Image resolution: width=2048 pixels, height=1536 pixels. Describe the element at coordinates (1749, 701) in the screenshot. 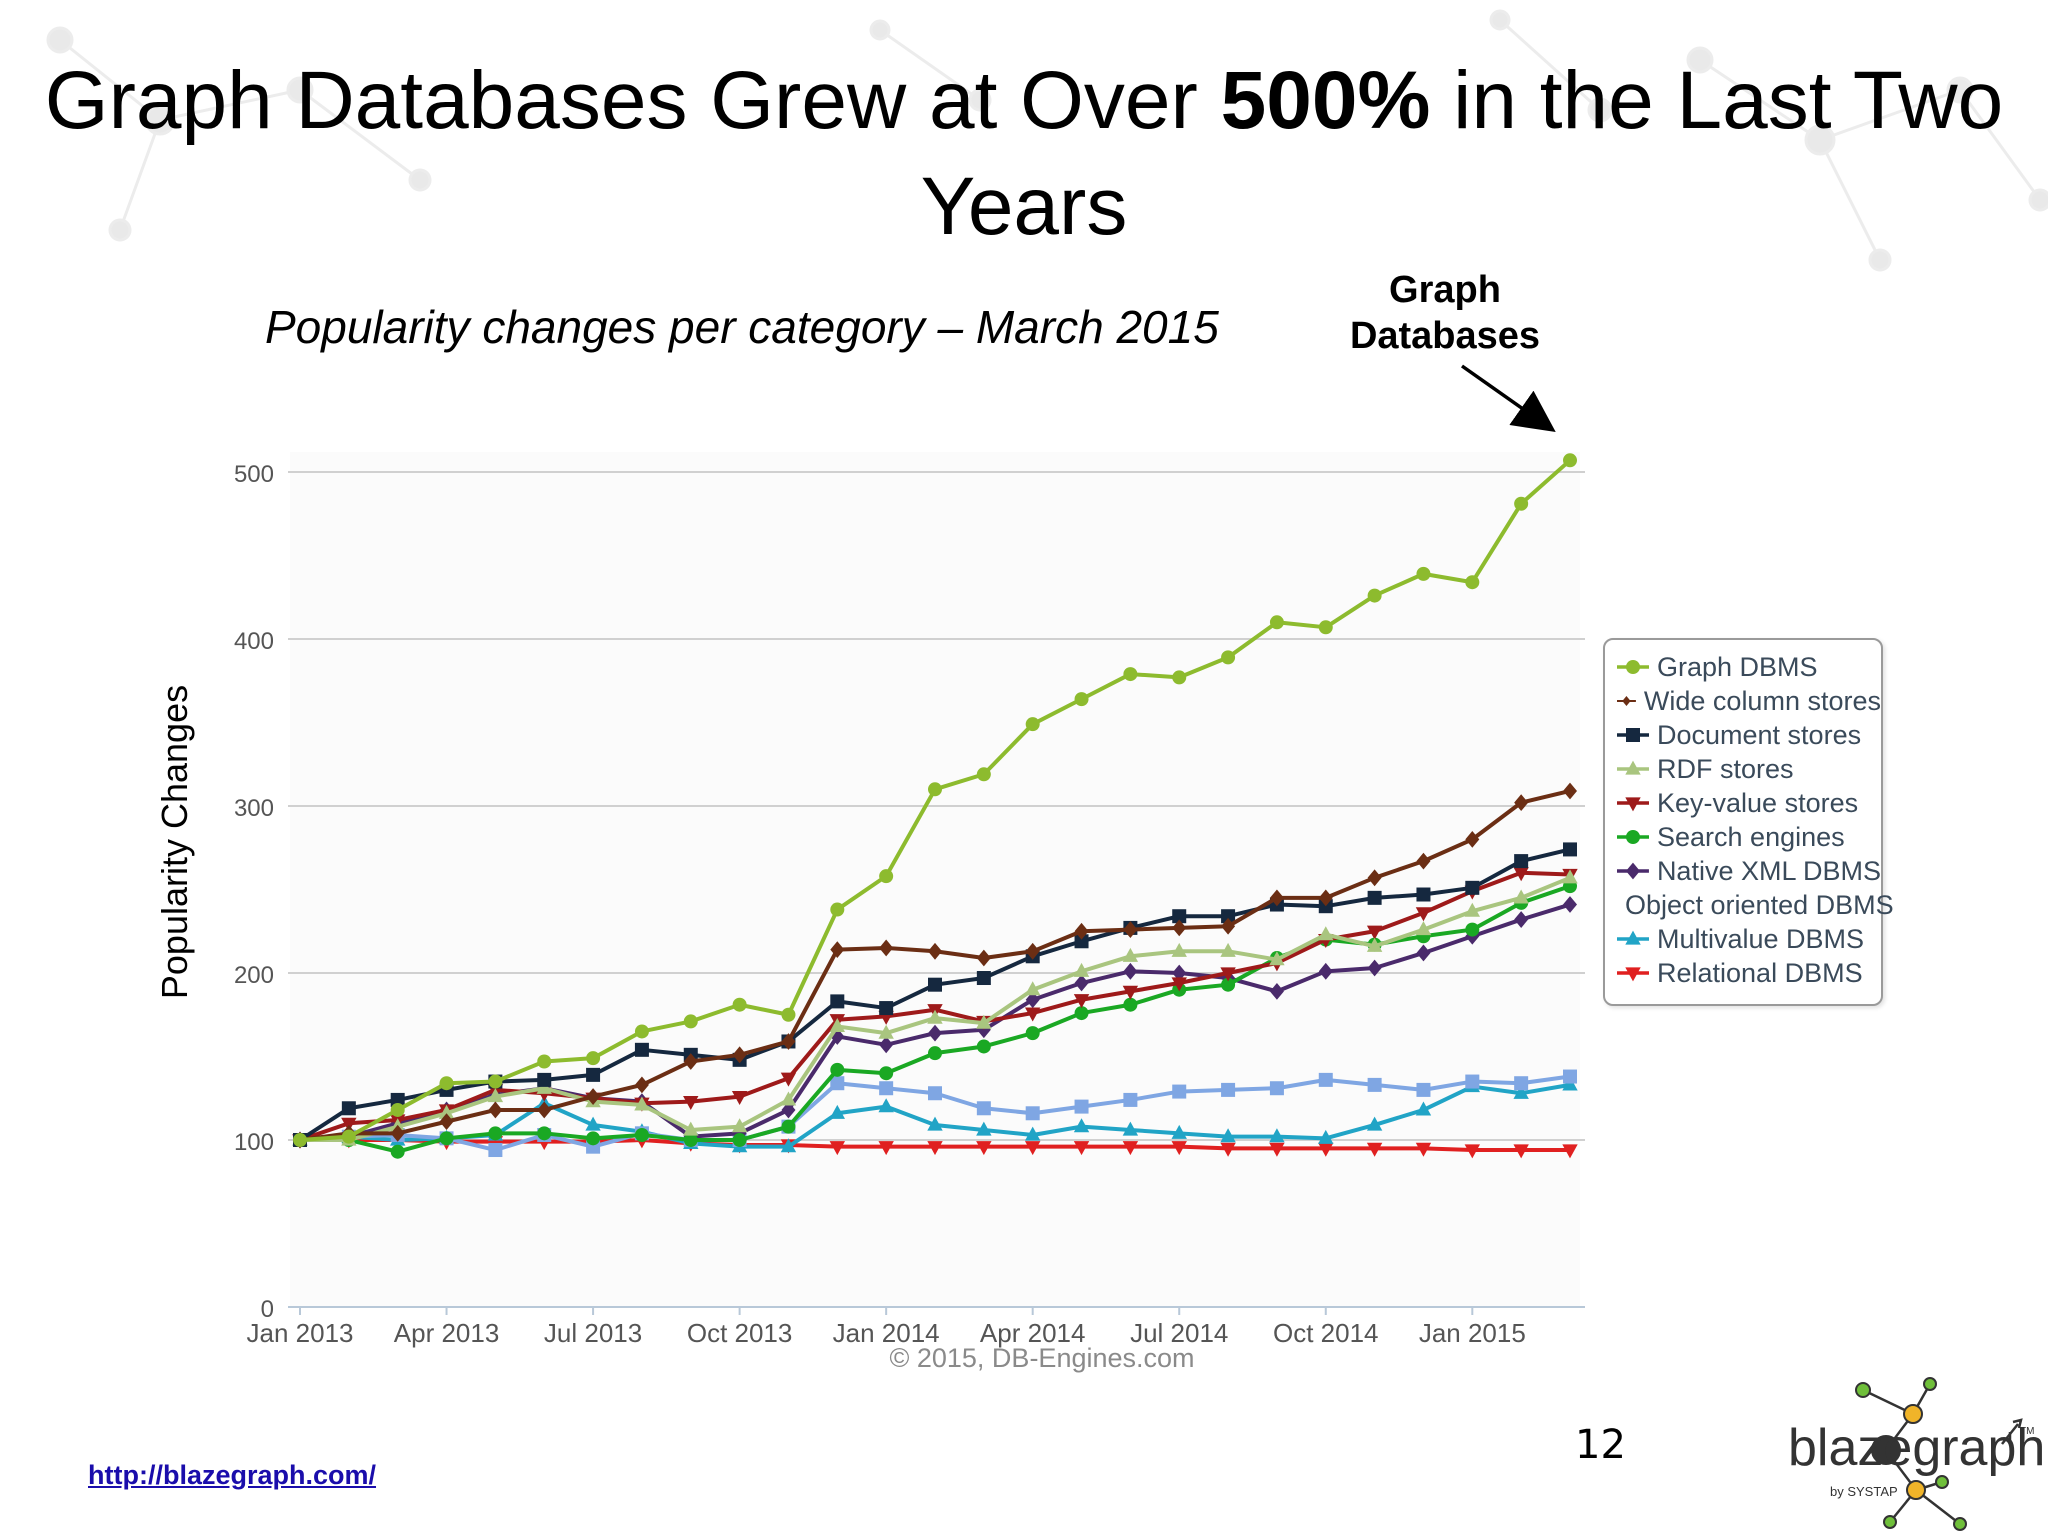

I see `legend-item-wide-column-stores: Wide column stores` at that location.